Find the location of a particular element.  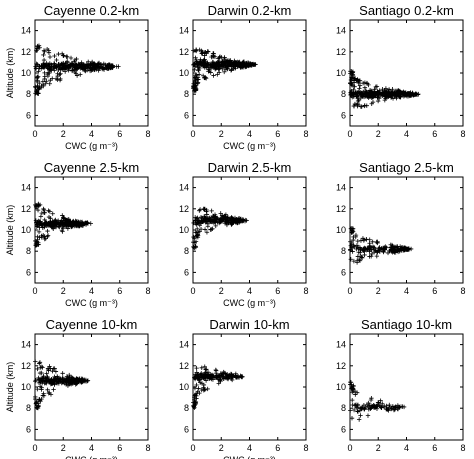

x-tick-label: 2 is located at coordinates (378, 448).